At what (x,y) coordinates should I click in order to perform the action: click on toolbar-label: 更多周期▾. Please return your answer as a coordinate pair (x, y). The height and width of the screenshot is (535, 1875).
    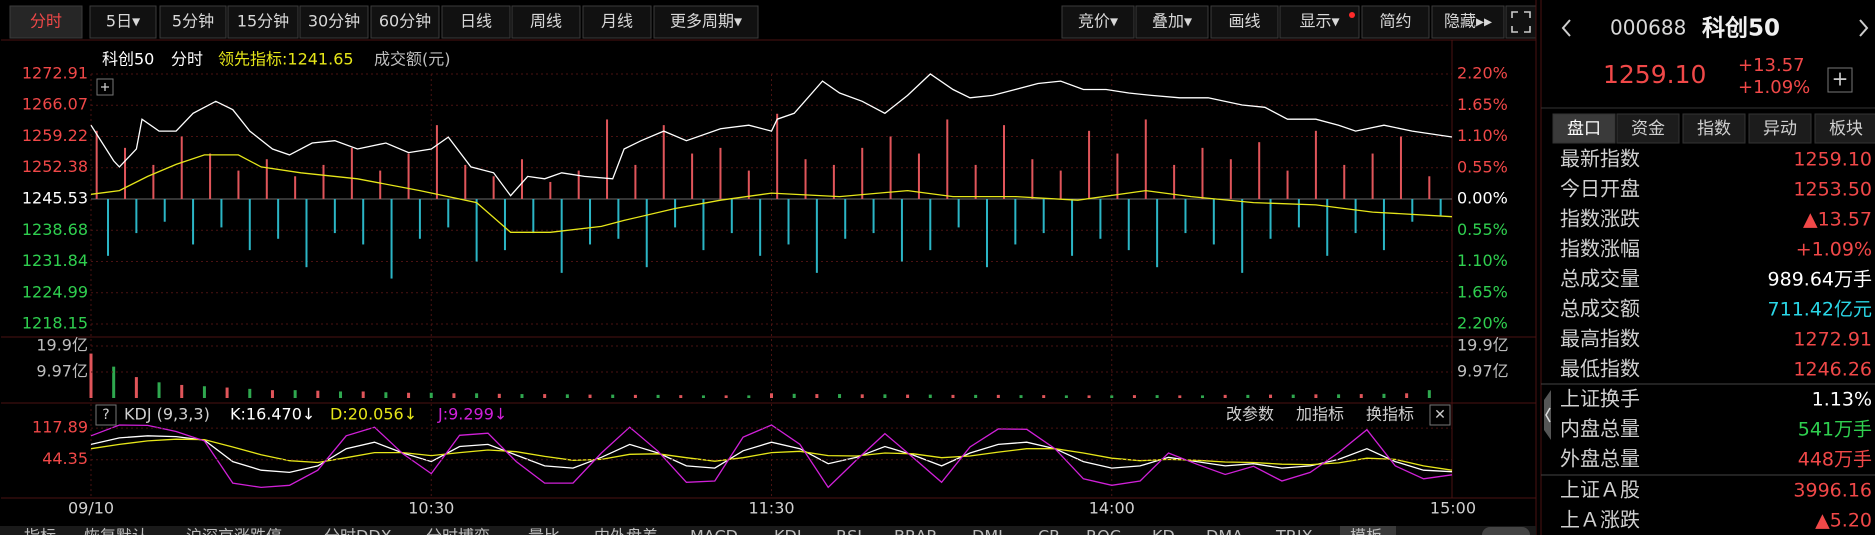
    Looking at the image, I should click on (706, 21).